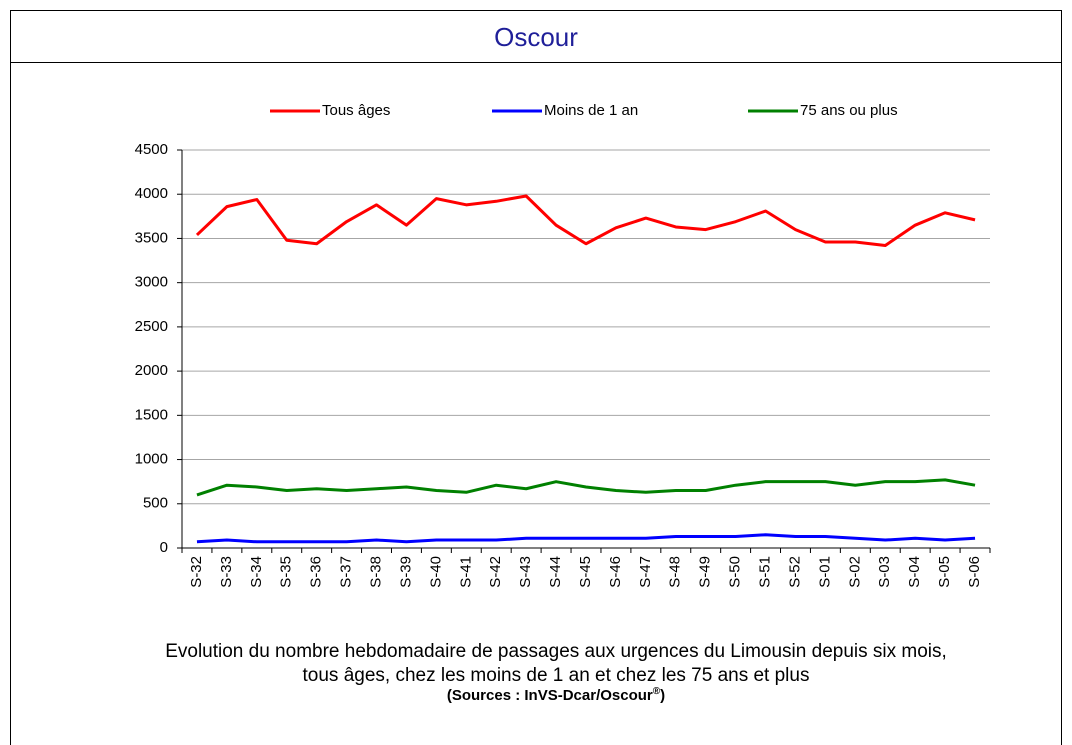 The image size is (1072, 745). What do you see at coordinates (405, 572) in the screenshot?
I see `x-tick-label: S-39` at bounding box center [405, 572].